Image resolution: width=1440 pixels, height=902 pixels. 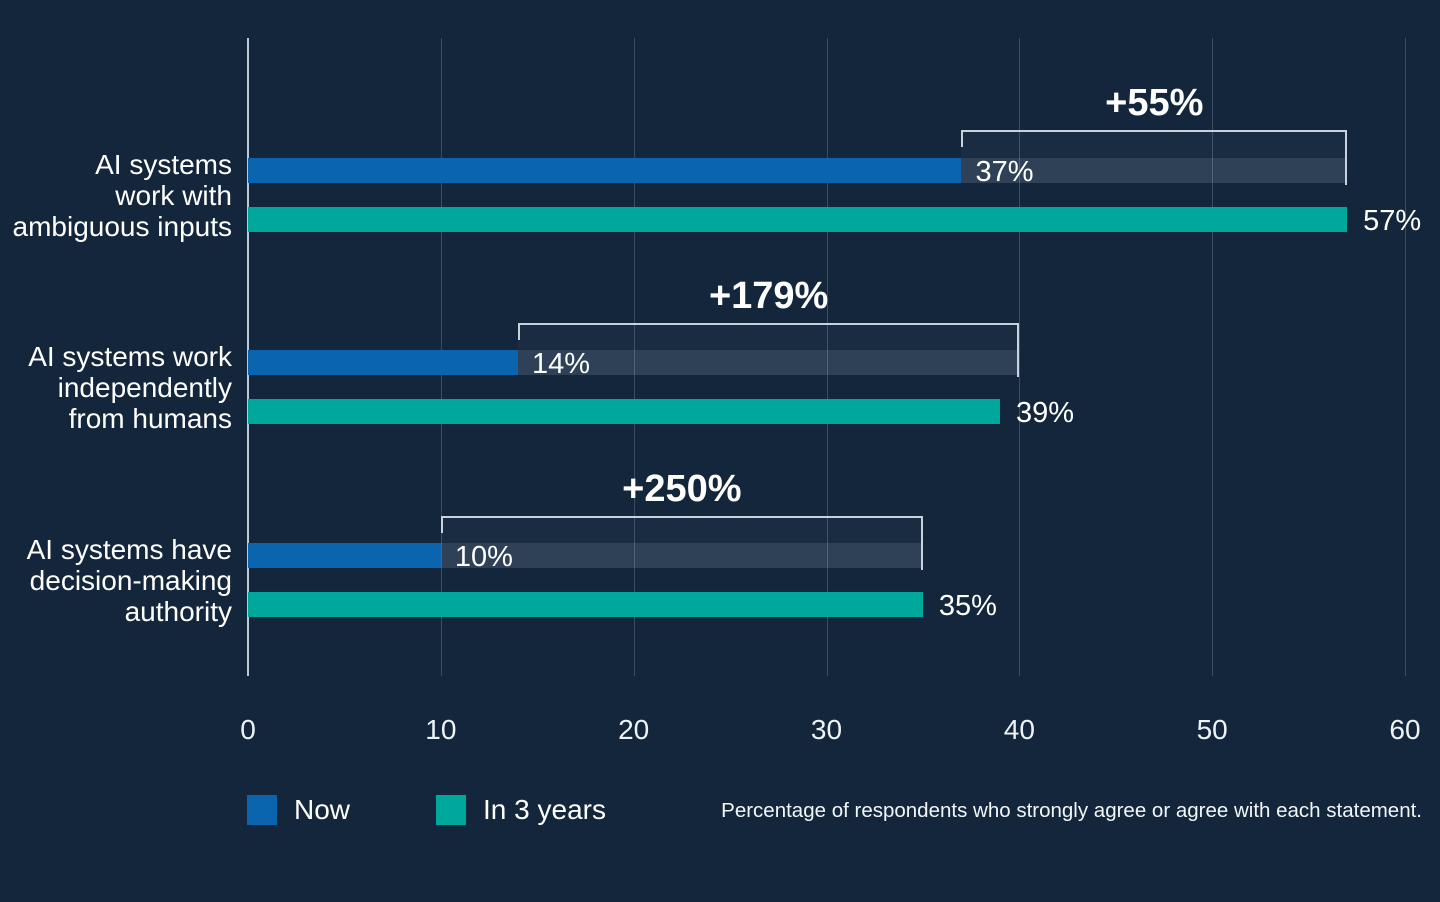 I want to click on category-label-line: AI systems have, so click(x=129, y=549).